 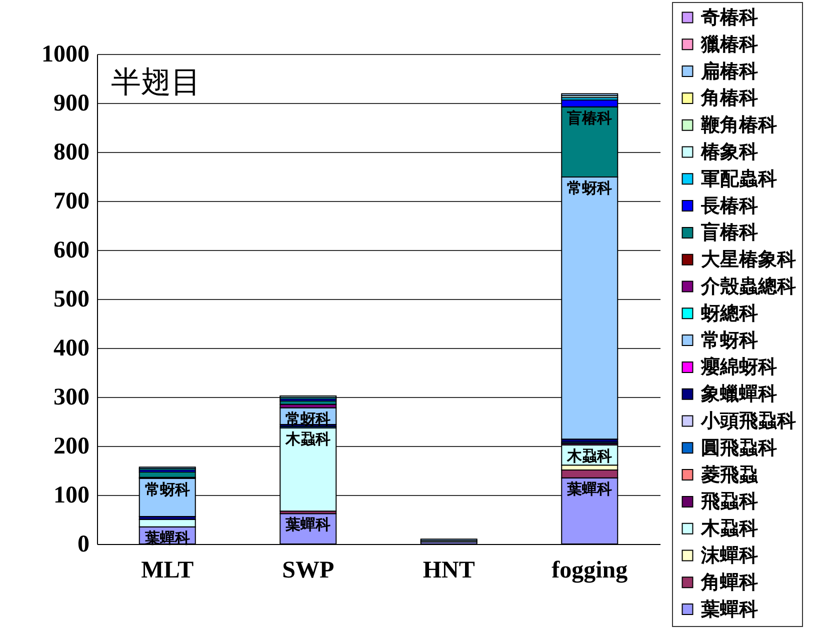 What do you see at coordinates (72, 251) in the screenshot?
I see `y-tick-label: 600` at bounding box center [72, 251].